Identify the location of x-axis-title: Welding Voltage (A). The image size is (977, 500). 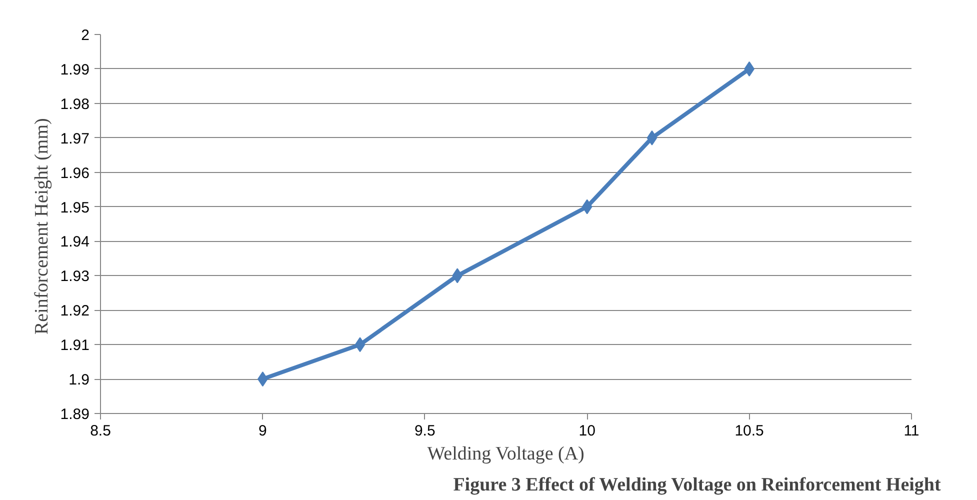
(505, 454).